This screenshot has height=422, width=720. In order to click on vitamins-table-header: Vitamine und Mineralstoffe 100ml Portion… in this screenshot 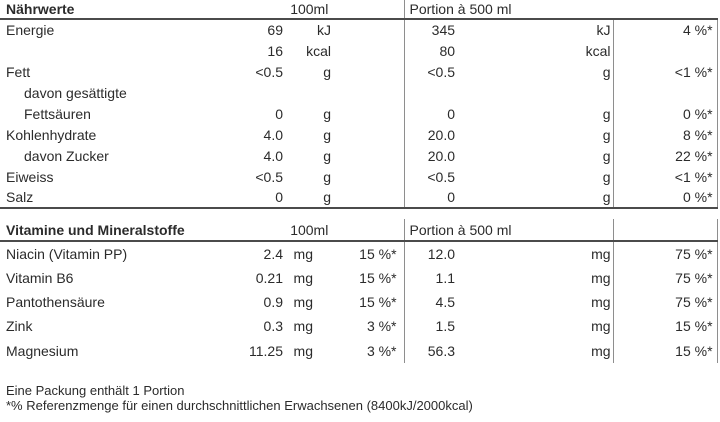, I will do `click(359, 230)`.